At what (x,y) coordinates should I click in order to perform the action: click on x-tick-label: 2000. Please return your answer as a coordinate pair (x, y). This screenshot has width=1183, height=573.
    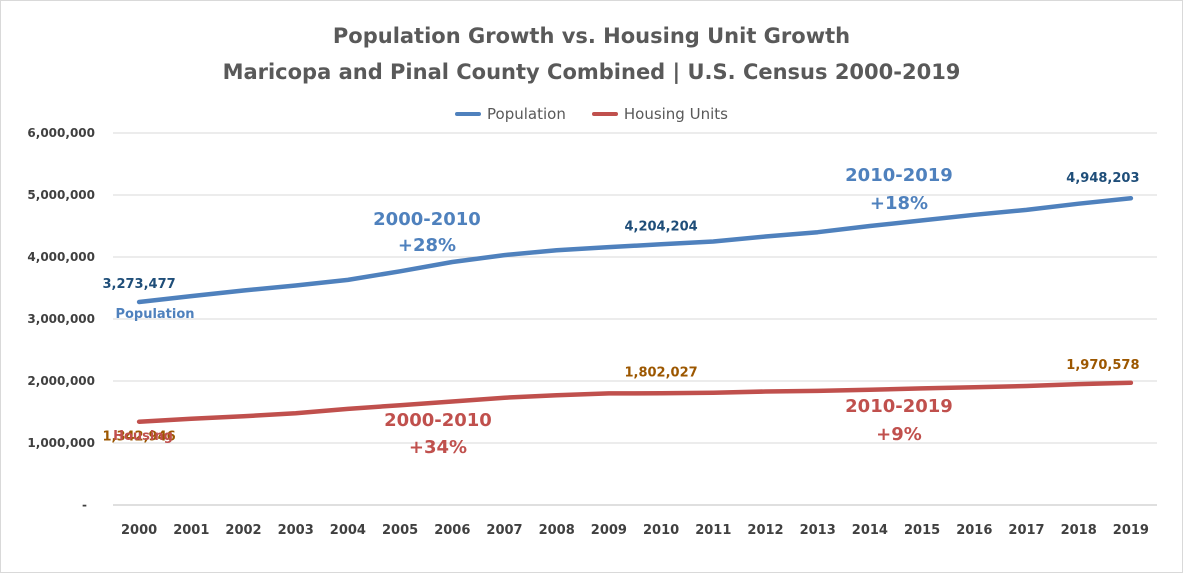
    Looking at the image, I should click on (139, 530).